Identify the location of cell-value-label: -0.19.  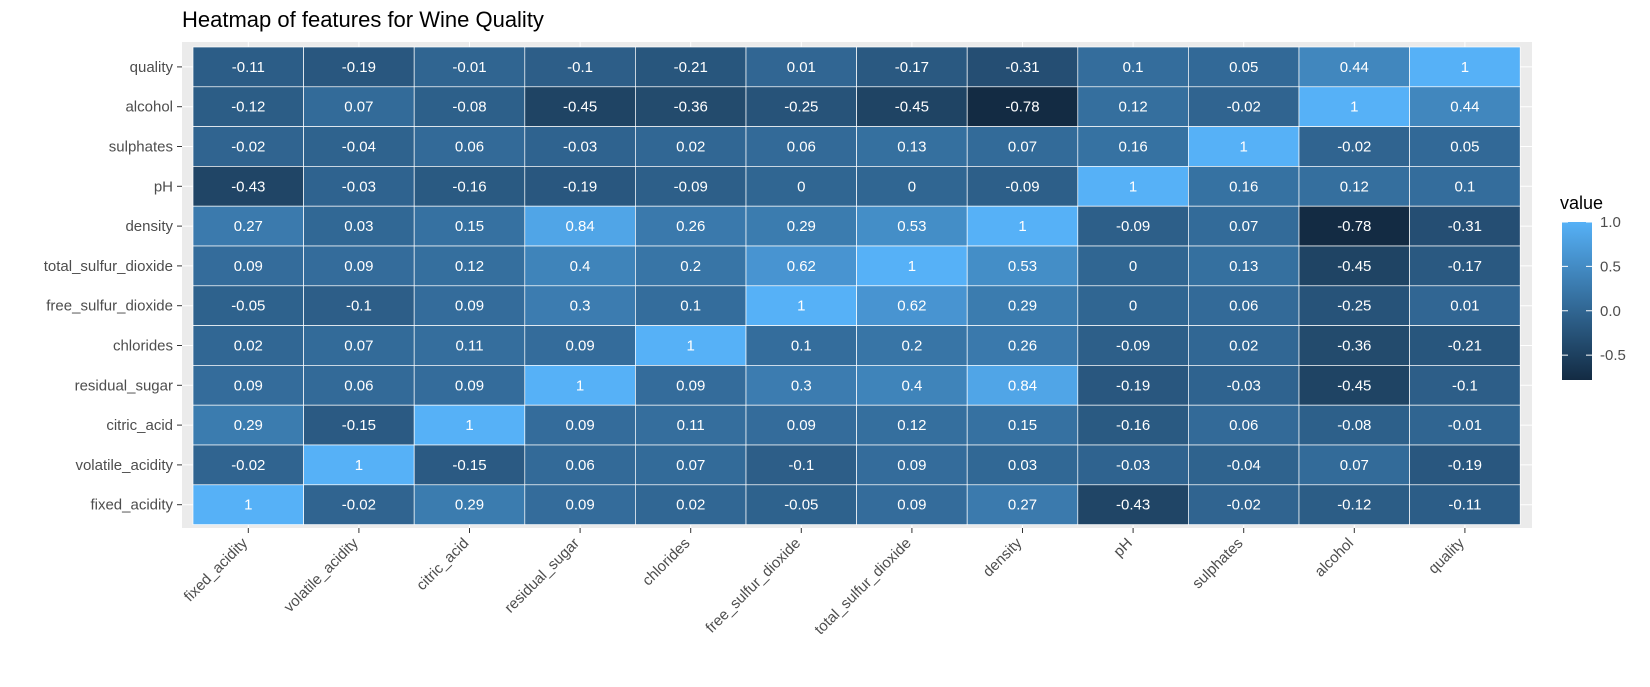
(359, 67).